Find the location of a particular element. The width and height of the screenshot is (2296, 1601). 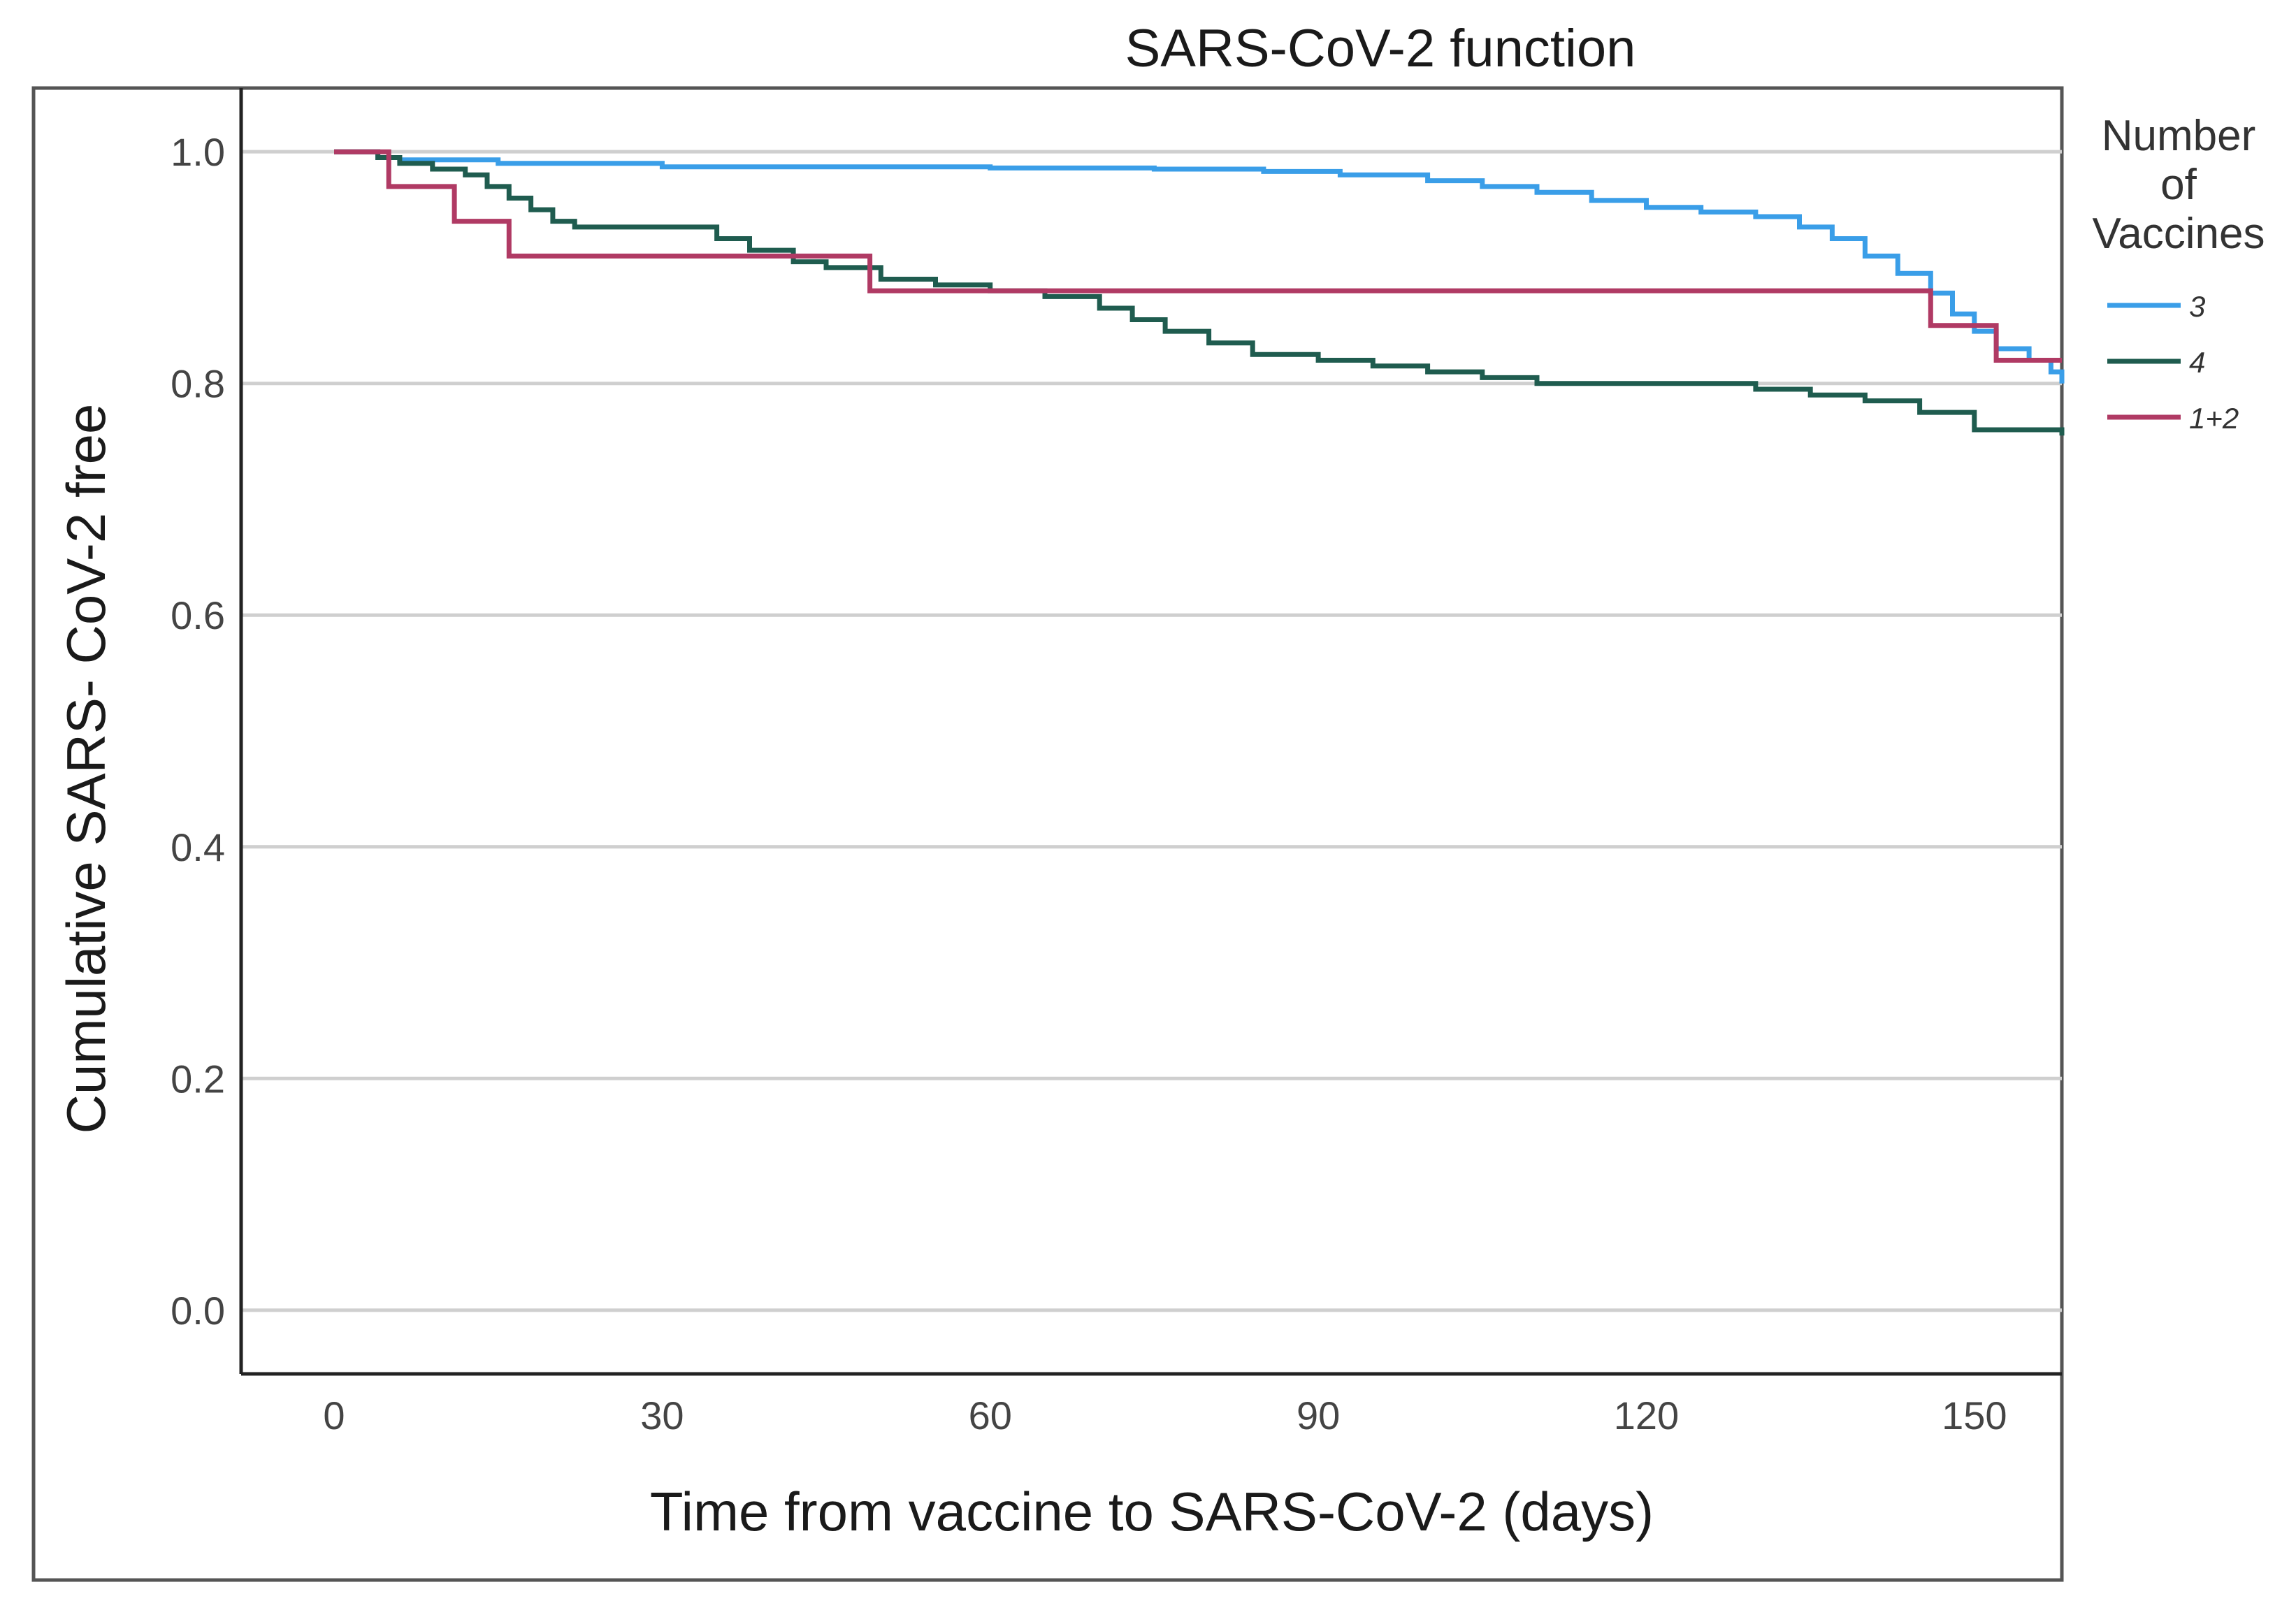

y-tick-label: 0.0 is located at coordinates (198, 1311).